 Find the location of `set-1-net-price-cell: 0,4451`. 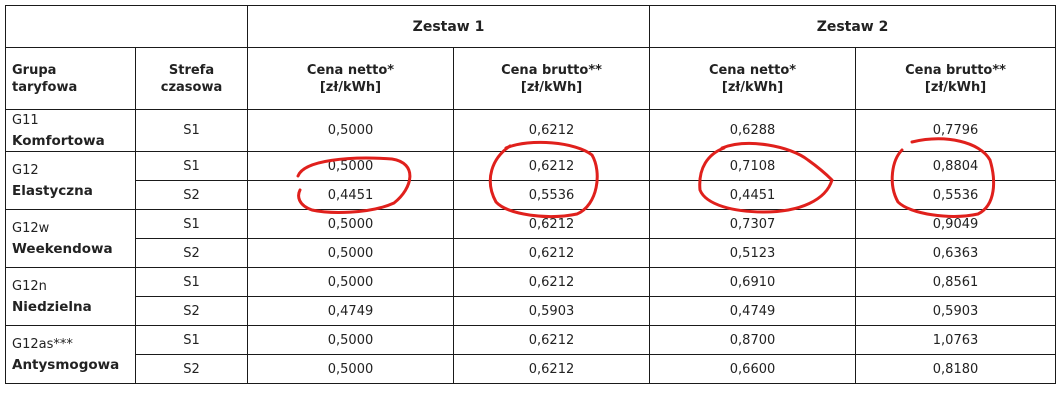

set-1-net-price-cell: 0,4451 is located at coordinates (350, 195).